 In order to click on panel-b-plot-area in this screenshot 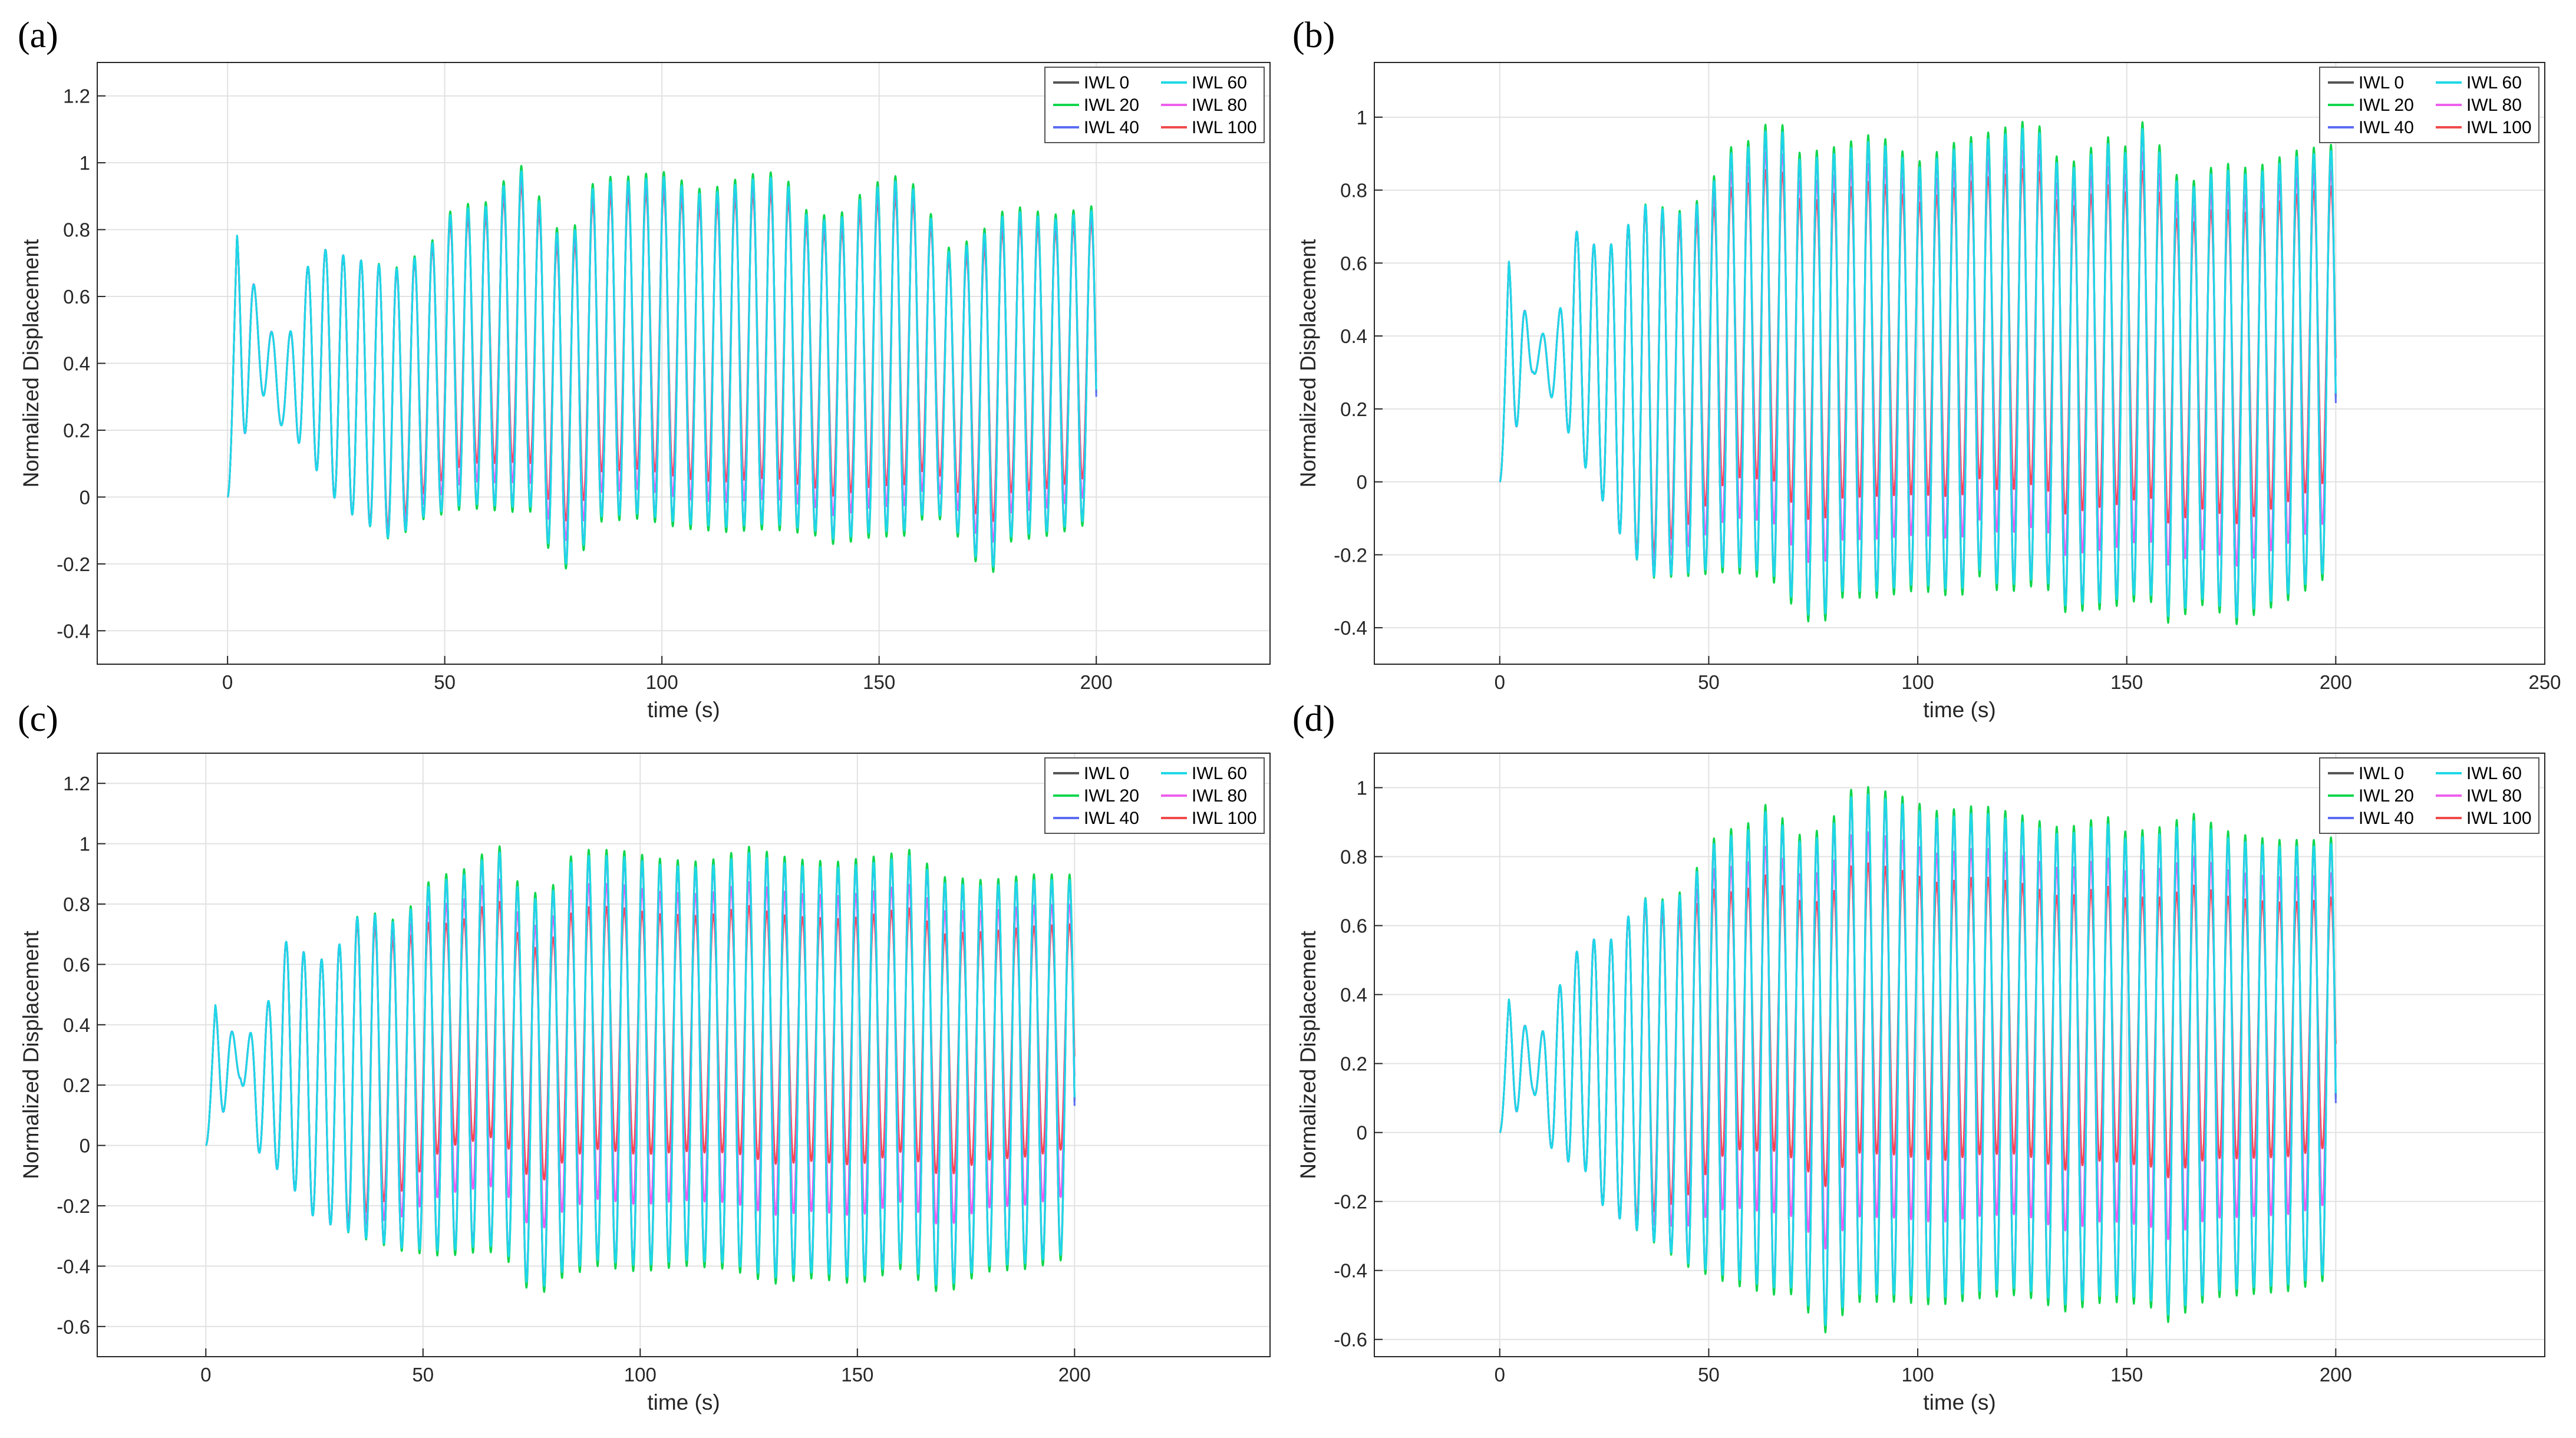, I will do `click(1918, 373)`.